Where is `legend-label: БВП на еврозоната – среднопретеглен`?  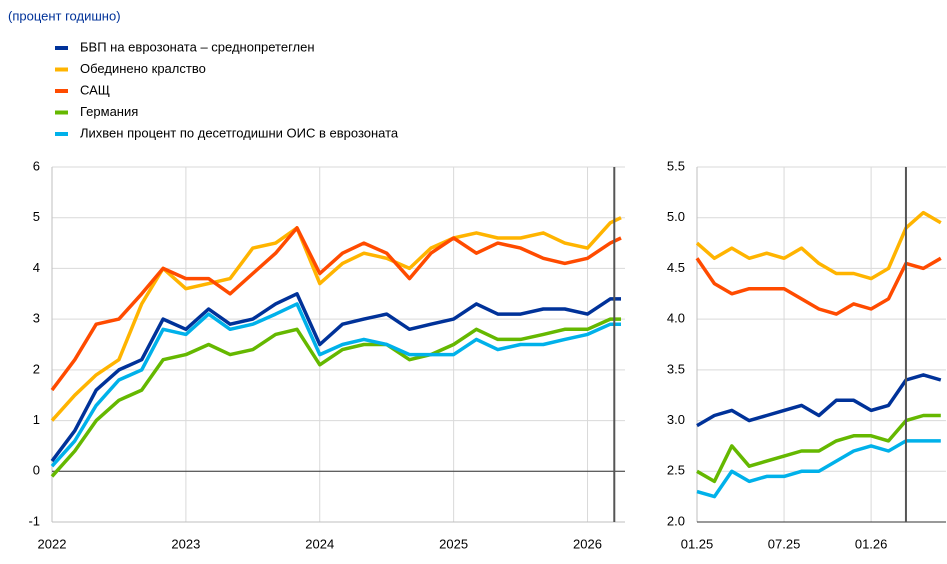
legend-label: БВП на еврозоната – среднопретеглен is located at coordinates (197, 46).